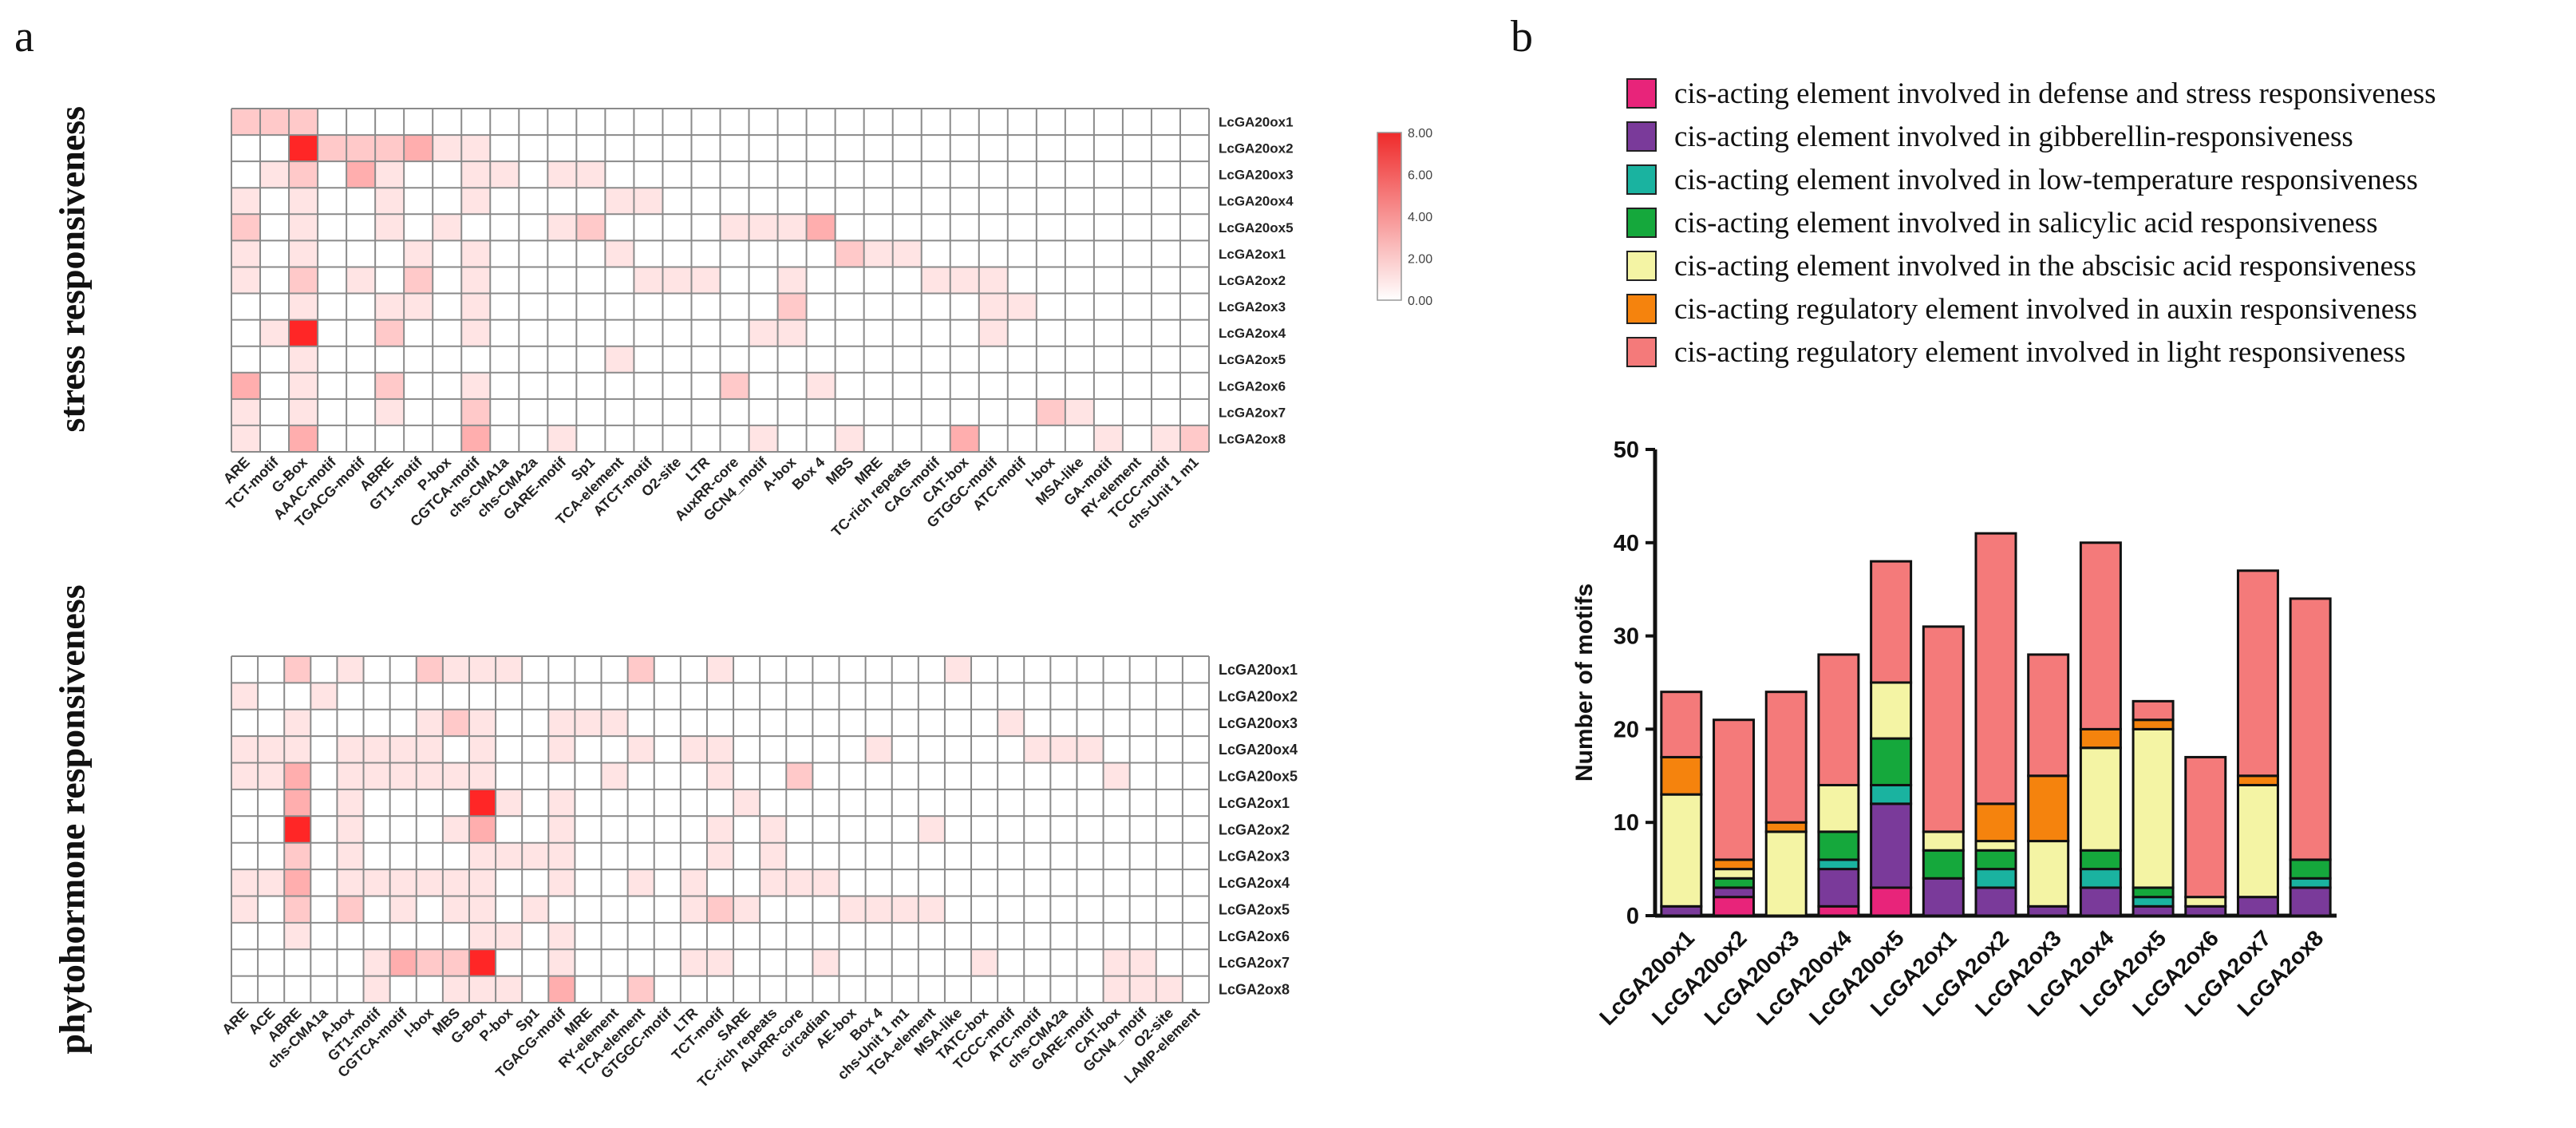 Image resolution: width=2576 pixels, height=1128 pixels. Describe the element at coordinates (993, 332) in the screenshot. I see `stress-cell-lcga2ox4-gtggc-motif` at that location.